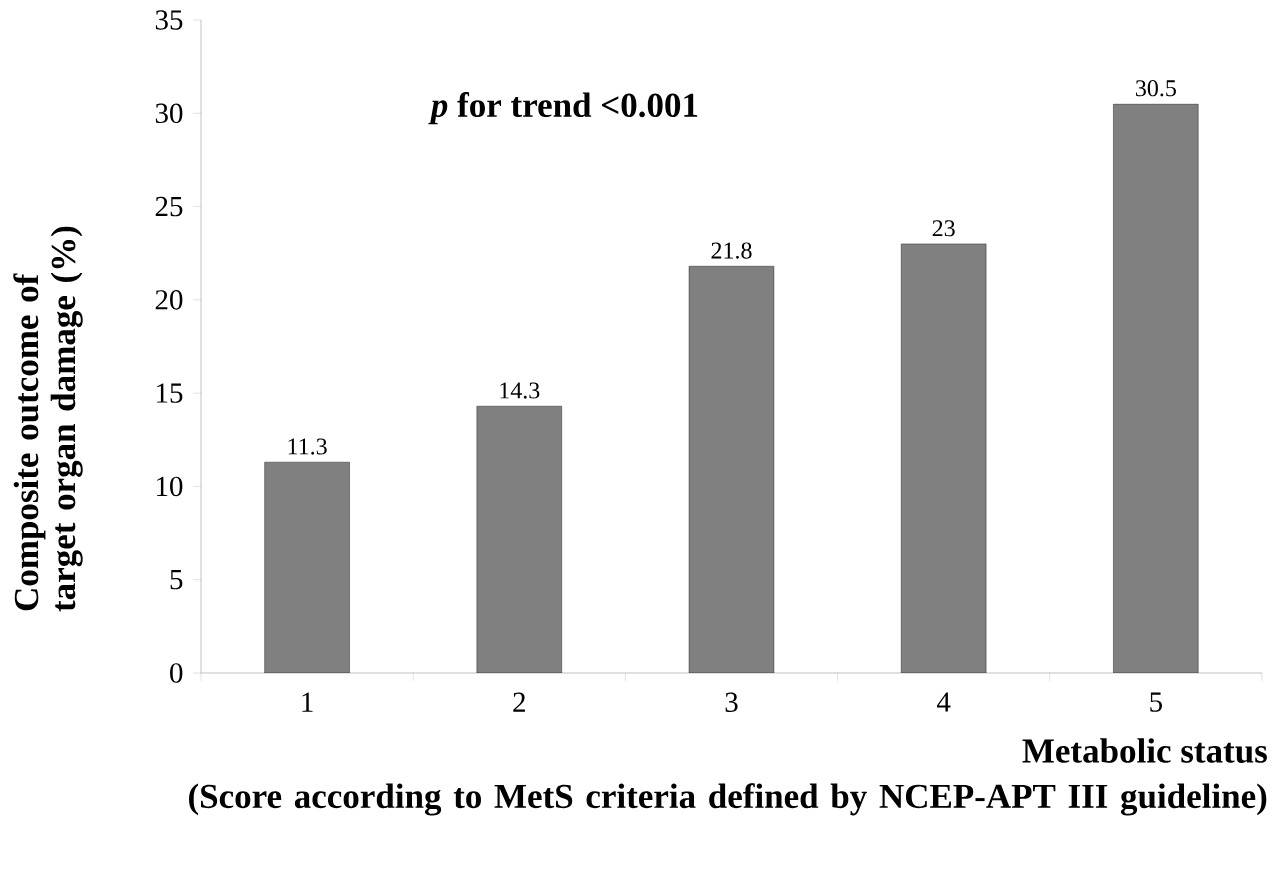 The width and height of the screenshot is (1274, 883). What do you see at coordinates (731, 702) in the screenshot?
I see `x-tick-label: 3` at bounding box center [731, 702].